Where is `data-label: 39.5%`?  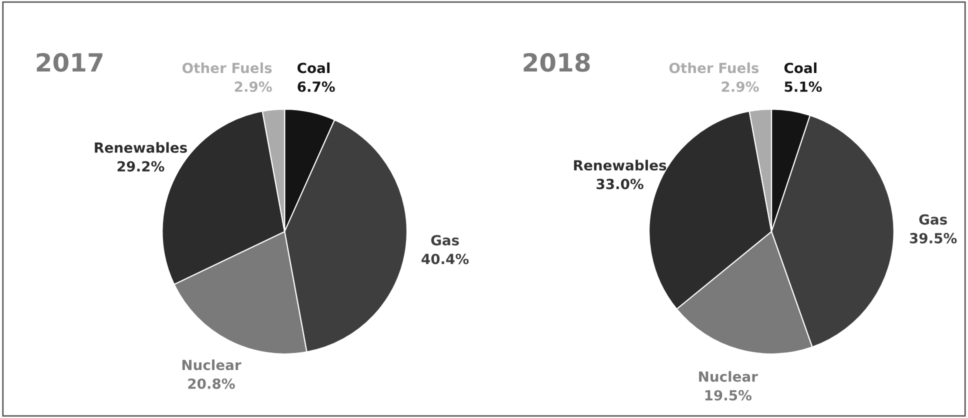
data-label: 39.5% is located at coordinates (933, 238).